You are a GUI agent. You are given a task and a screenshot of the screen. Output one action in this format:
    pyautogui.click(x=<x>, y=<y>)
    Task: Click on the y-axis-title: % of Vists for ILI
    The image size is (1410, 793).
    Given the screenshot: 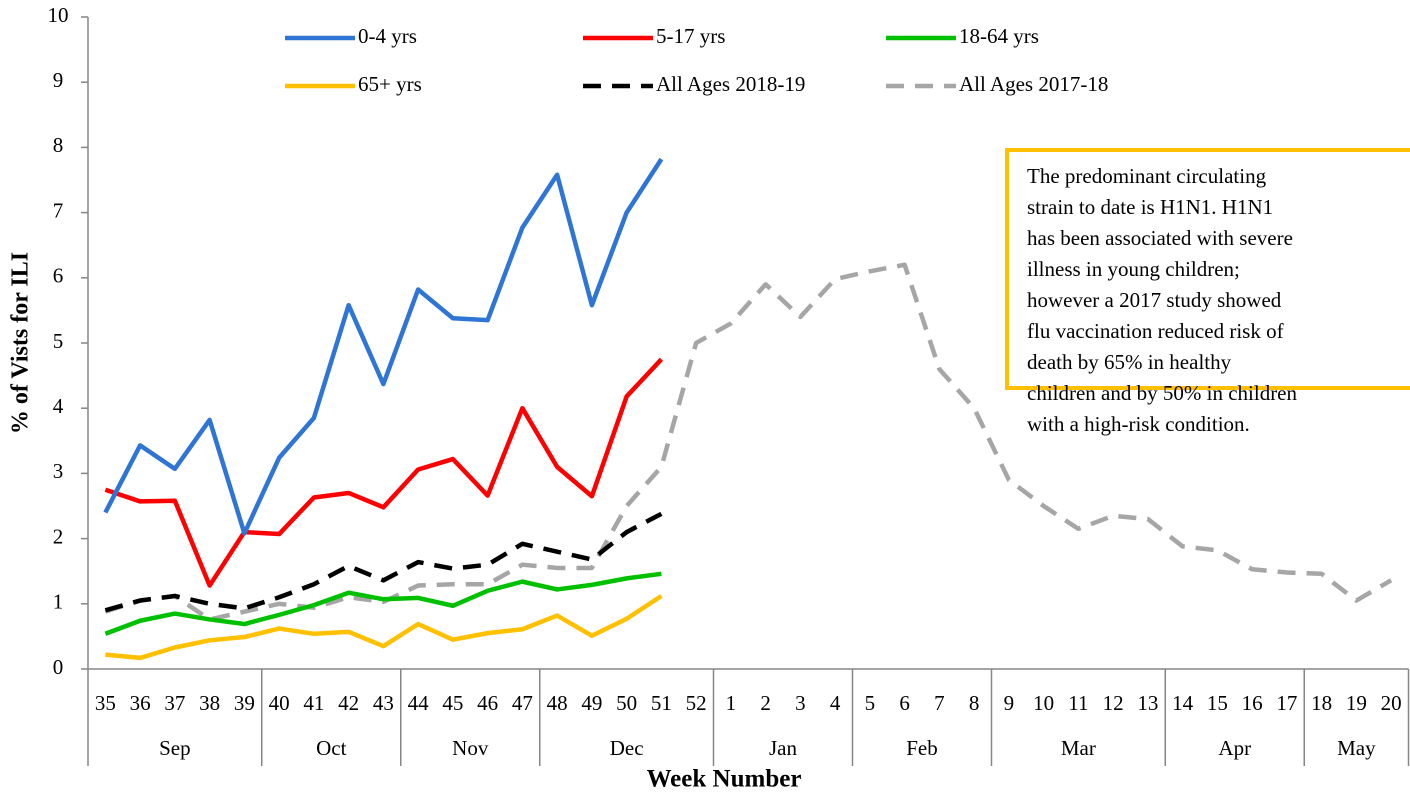 What is the action you would take?
    pyautogui.click(x=21, y=343)
    